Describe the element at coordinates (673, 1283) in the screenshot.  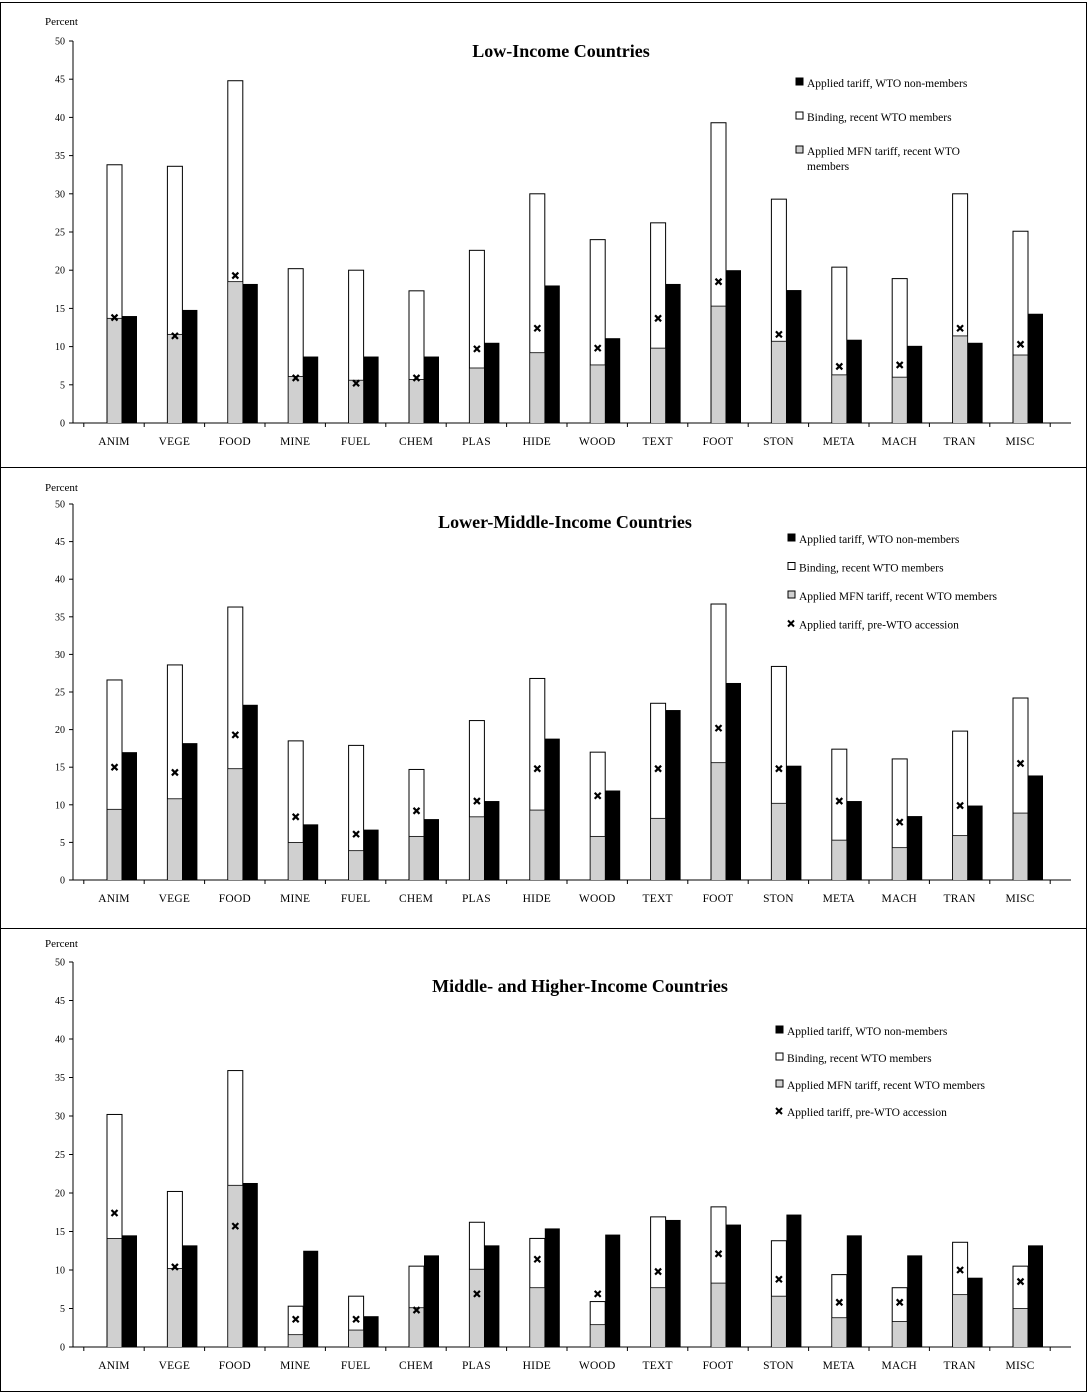
I see `bar-non-member-text` at that location.